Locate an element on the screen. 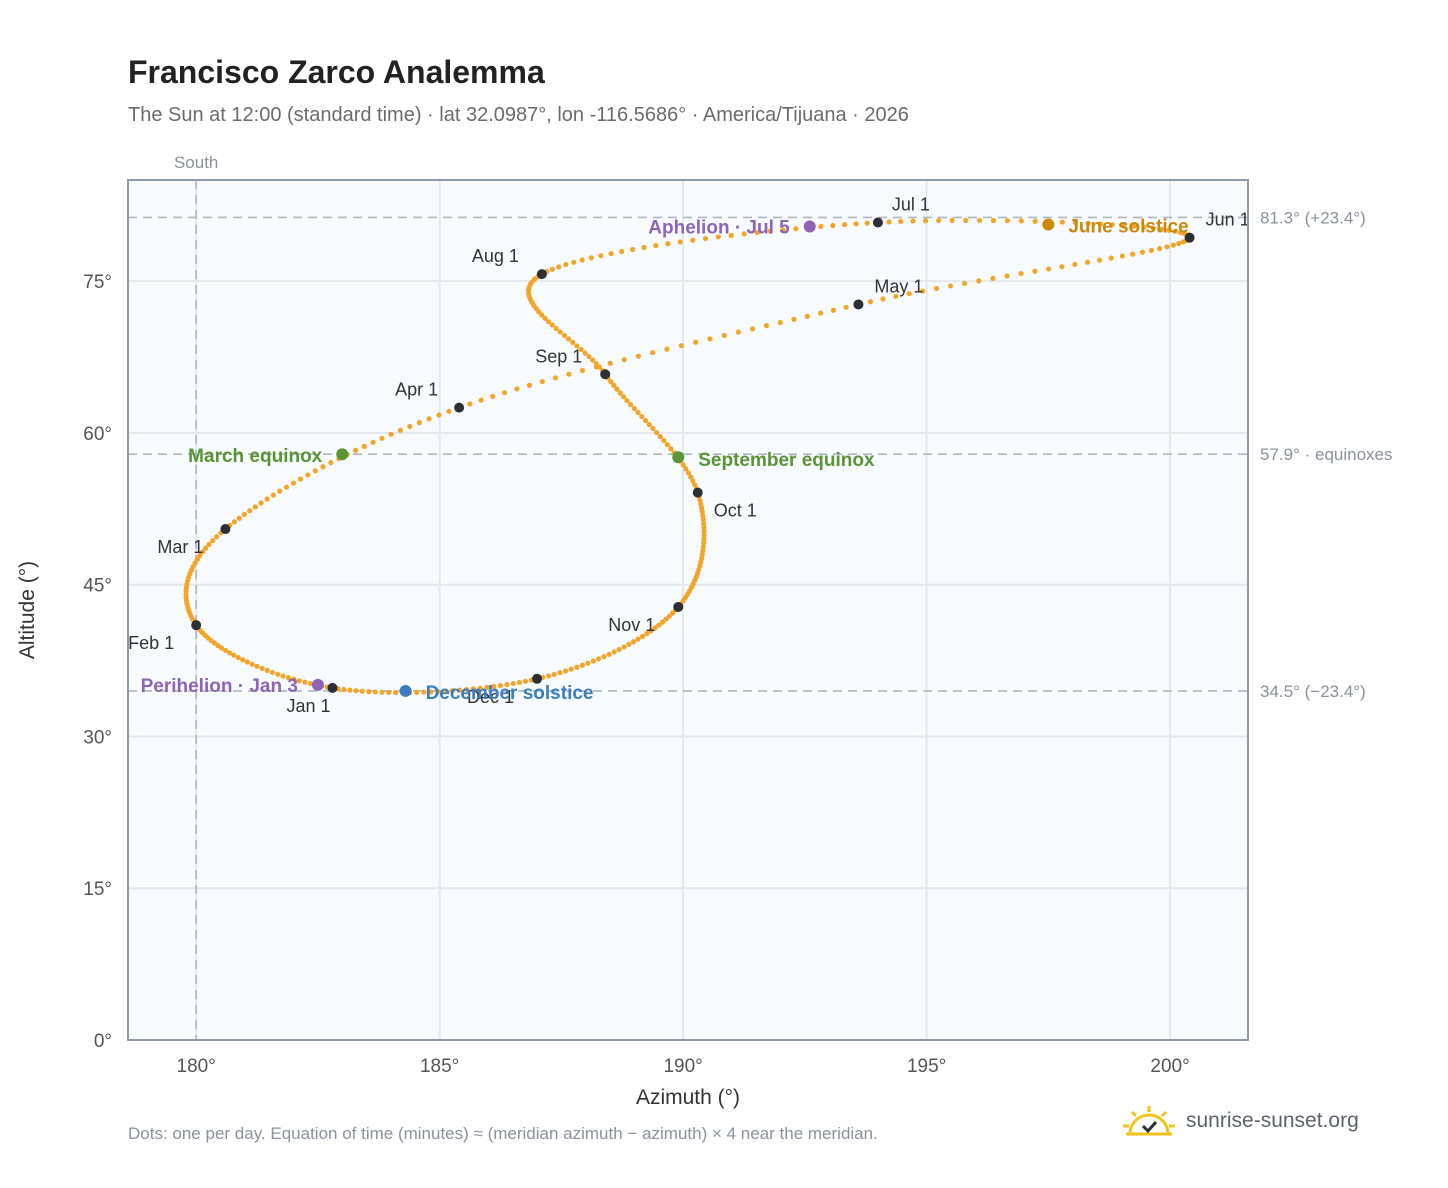  sun-logo-icon is located at coordinates (1149, 1121).